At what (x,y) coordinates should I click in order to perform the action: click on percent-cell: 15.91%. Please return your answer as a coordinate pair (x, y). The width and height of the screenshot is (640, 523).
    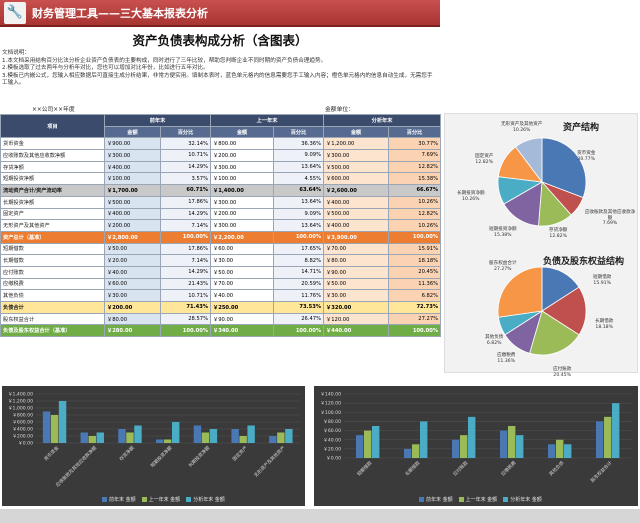
    Looking at the image, I should click on (415, 249).